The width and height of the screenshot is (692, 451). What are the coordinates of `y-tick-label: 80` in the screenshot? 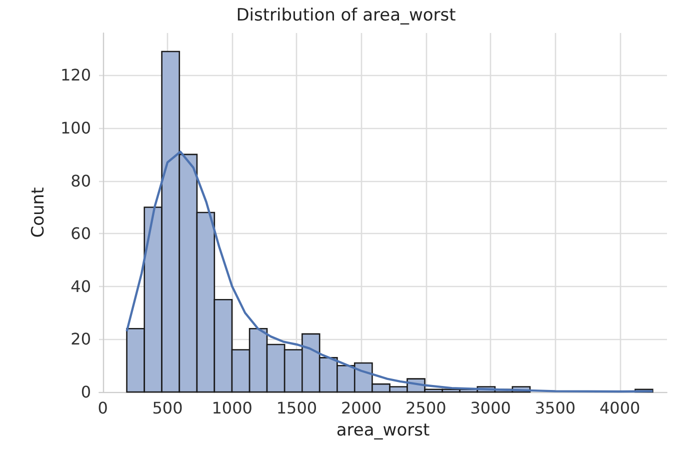 It's located at (80, 180).